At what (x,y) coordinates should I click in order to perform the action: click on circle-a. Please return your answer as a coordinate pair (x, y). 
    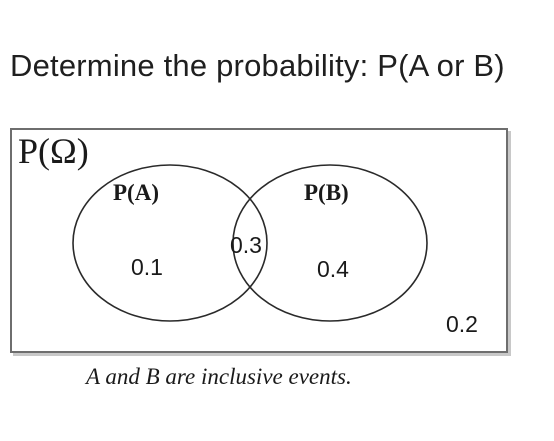
    Looking at the image, I should click on (170, 243).